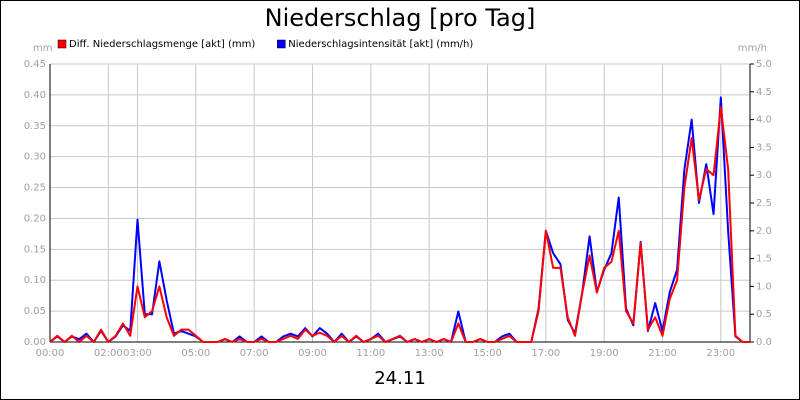 Image resolution: width=800 pixels, height=400 pixels. What do you see at coordinates (764, 120) in the screenshot?
I see `y2-tick-label: 4.0` at bounding box center [764, 120].